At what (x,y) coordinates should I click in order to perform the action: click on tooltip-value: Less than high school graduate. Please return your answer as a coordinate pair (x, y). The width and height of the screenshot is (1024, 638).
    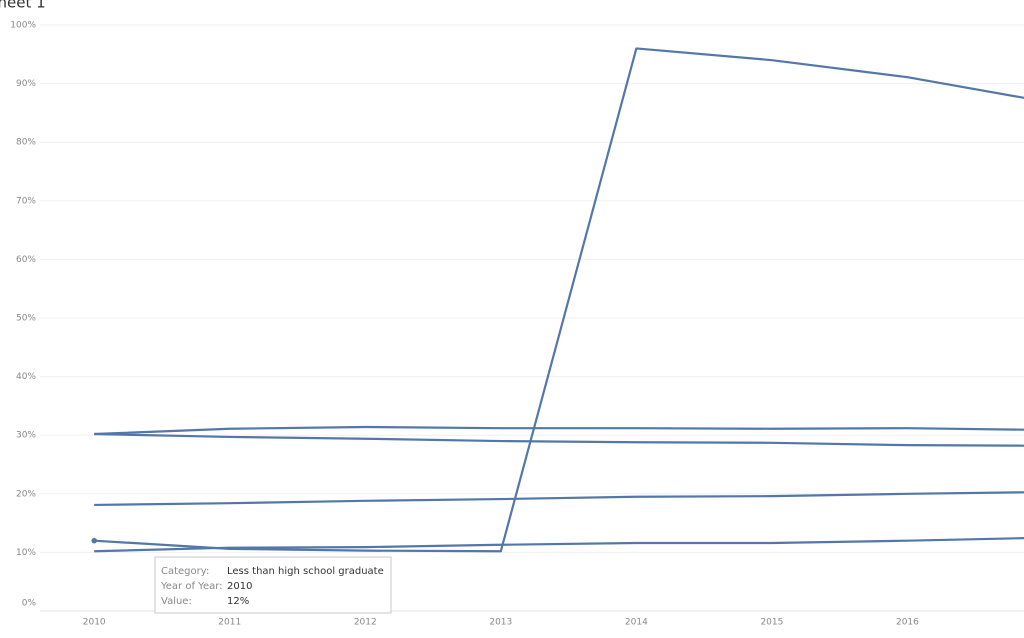
    Looking at the image, I should click on (305, 571).